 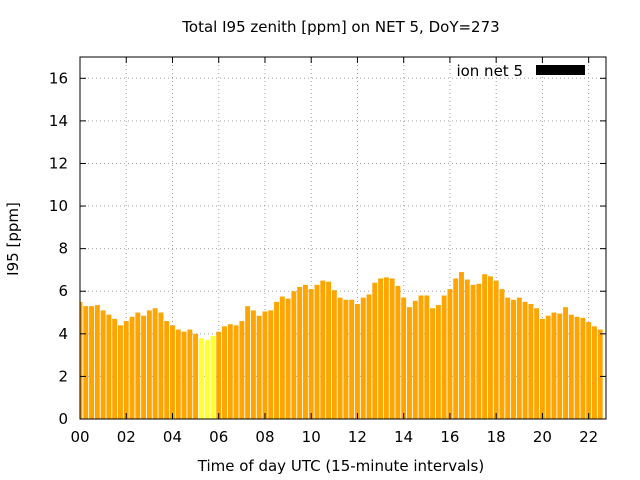 I want to click on y-tick-label: 16, so click(x=58, y=78).